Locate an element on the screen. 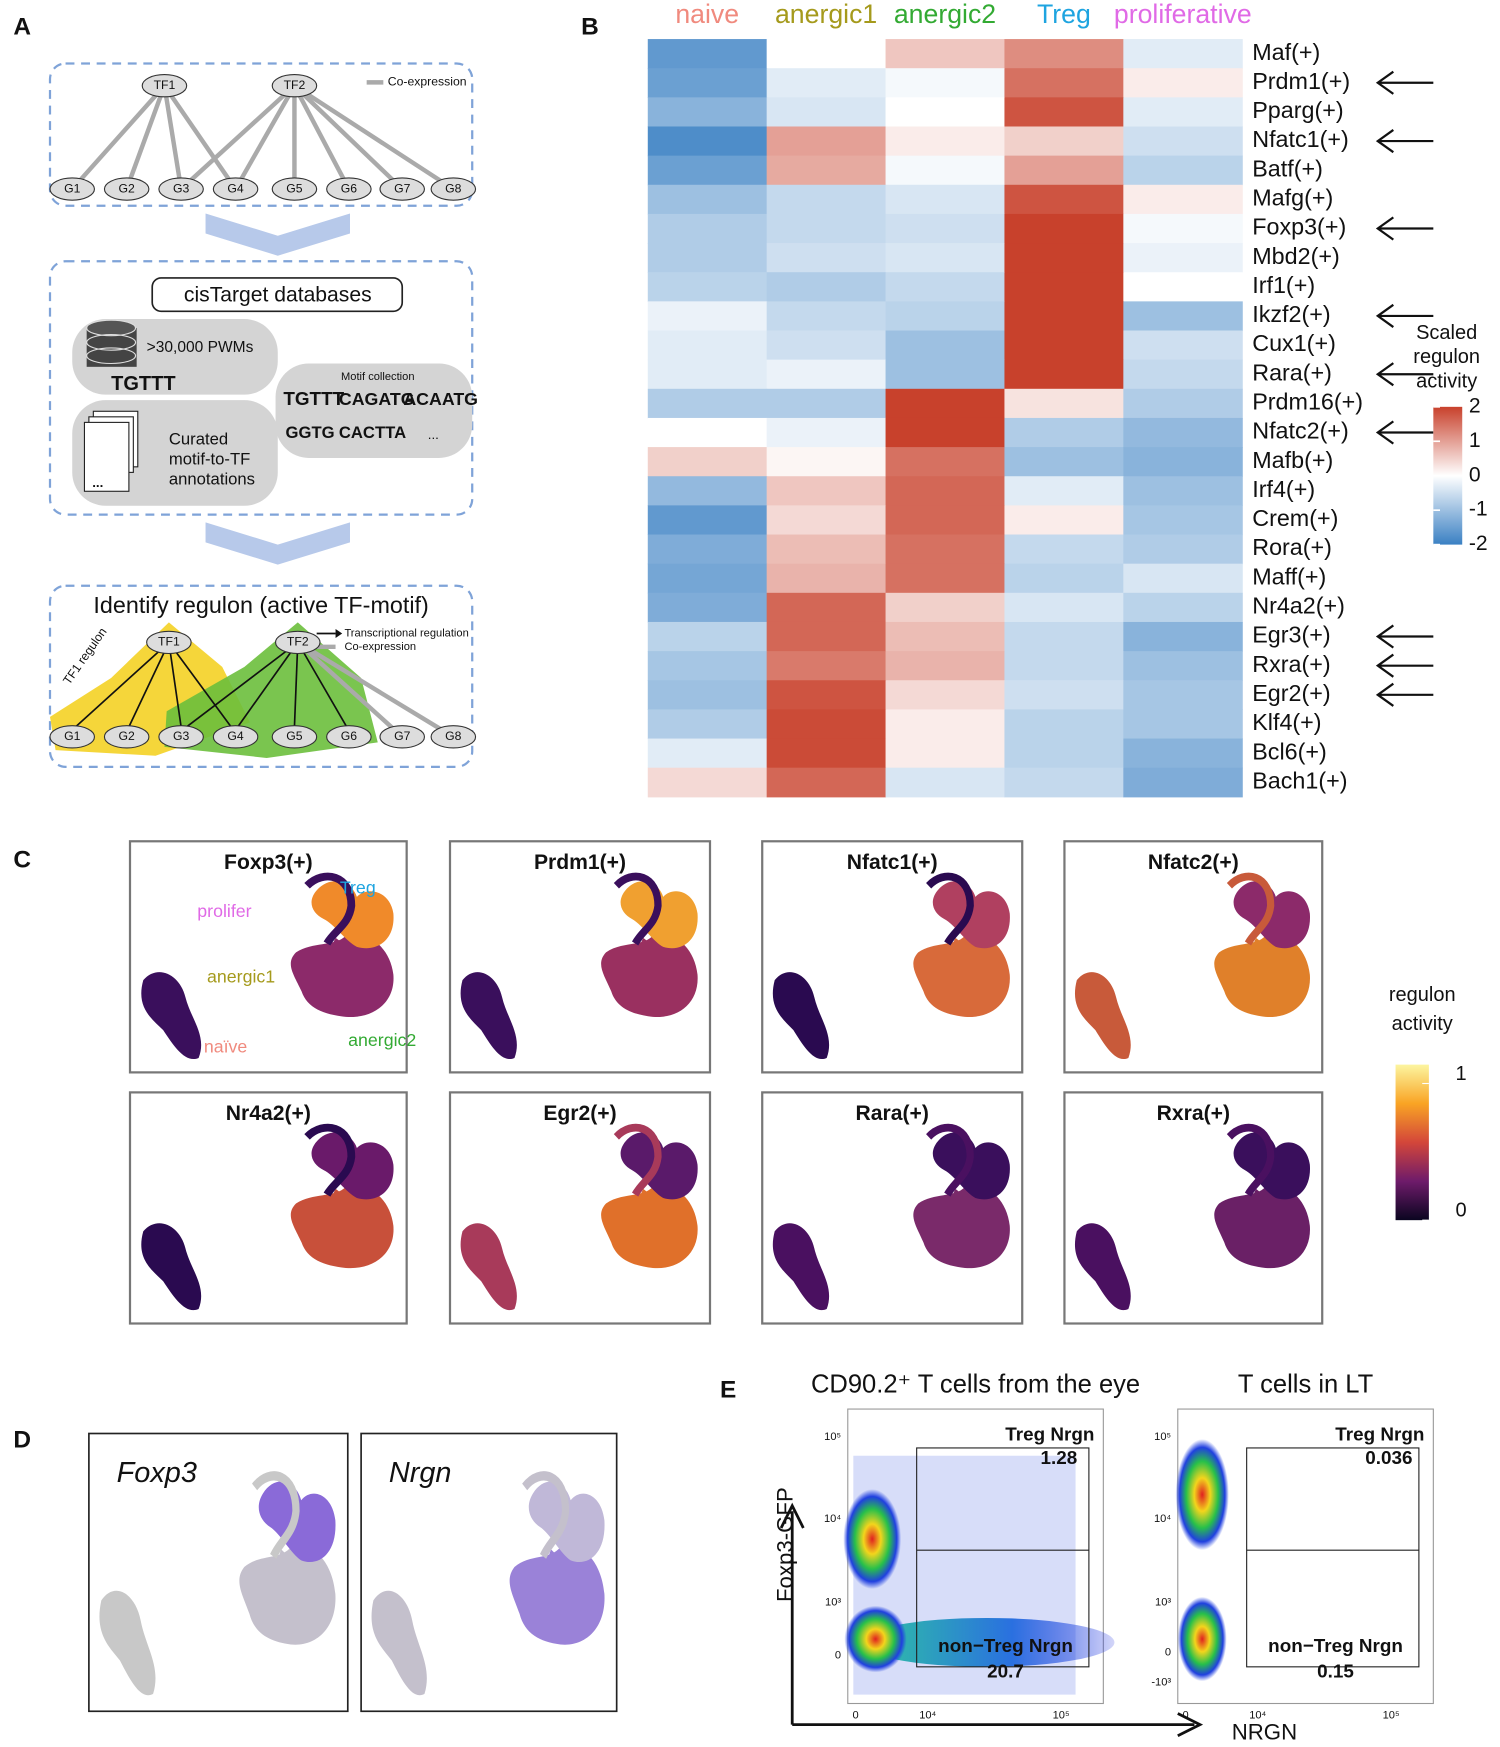  annotation: Curated is located at coordinates (198, 439).